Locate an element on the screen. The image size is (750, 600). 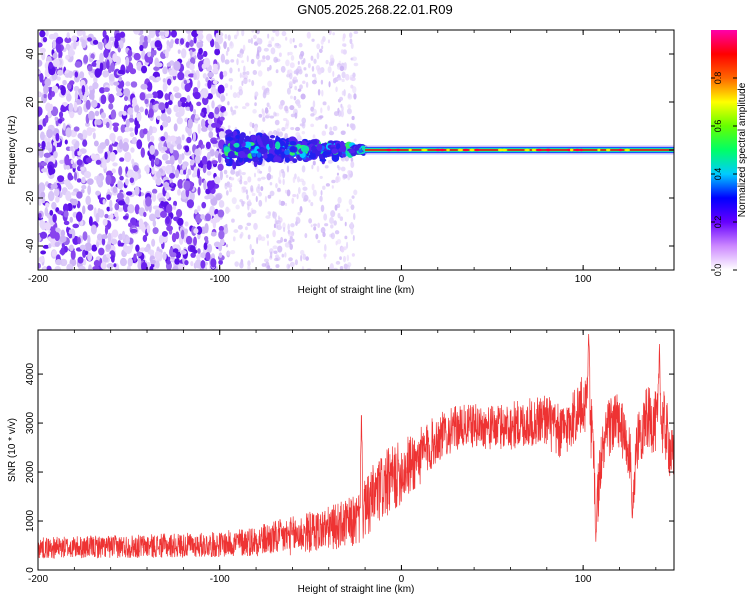
snr-x-tick-label: 0 is located at coordinates (402, 579).